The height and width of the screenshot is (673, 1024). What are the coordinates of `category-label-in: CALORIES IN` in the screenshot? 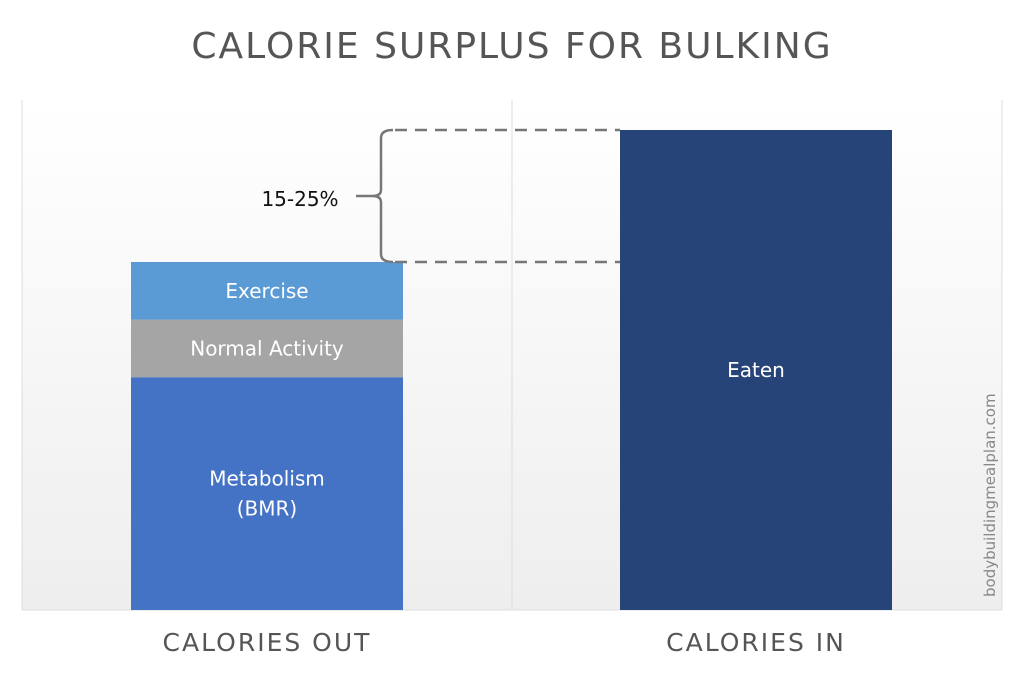 It's located at (756, 642).